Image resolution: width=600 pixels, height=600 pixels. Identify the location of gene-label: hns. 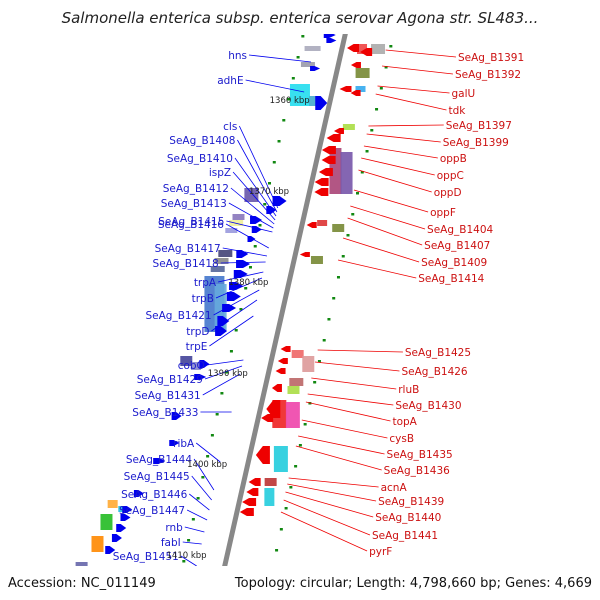
(237, 56).